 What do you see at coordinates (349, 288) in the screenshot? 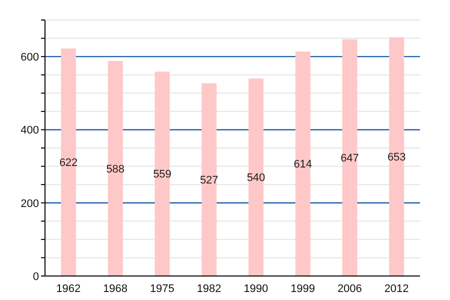
I see `x-tick-label: 2006` at bounding box center [349, 288].